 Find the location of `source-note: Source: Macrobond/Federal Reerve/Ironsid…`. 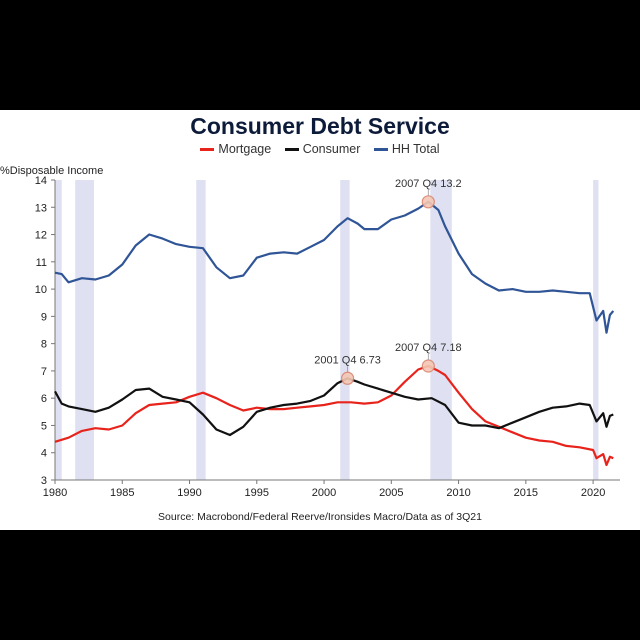

source-note: Source: Macrobond/Federal Reerve/Ironsid… is located at coordinates (320, 517).